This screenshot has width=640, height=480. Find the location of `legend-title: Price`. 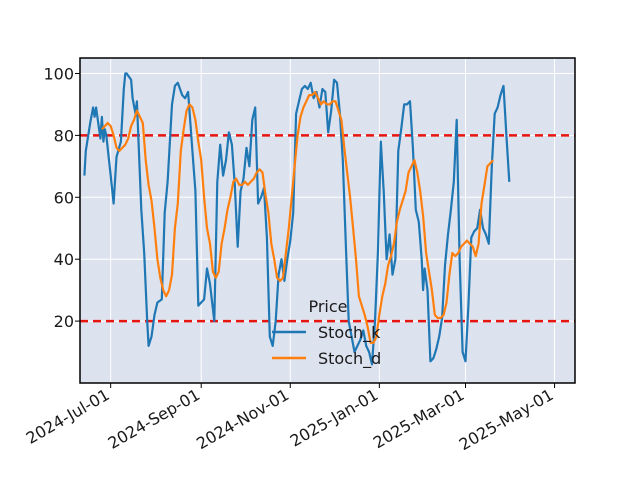

legend-title: Price is located at coordinates (327, 306).